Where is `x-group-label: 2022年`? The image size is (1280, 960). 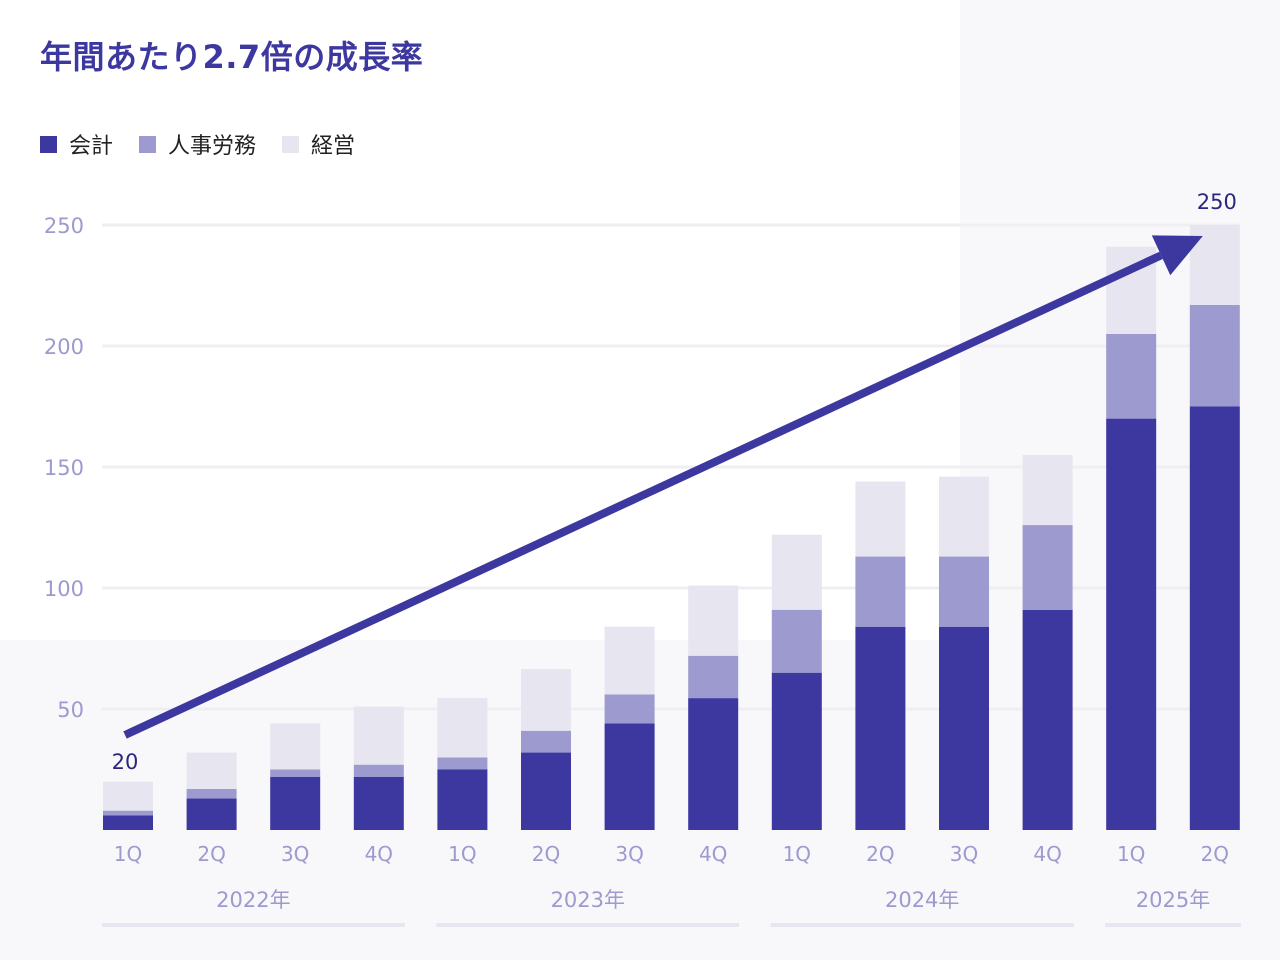
x-group-label: 2022年 is located at coordinates (253, 900).